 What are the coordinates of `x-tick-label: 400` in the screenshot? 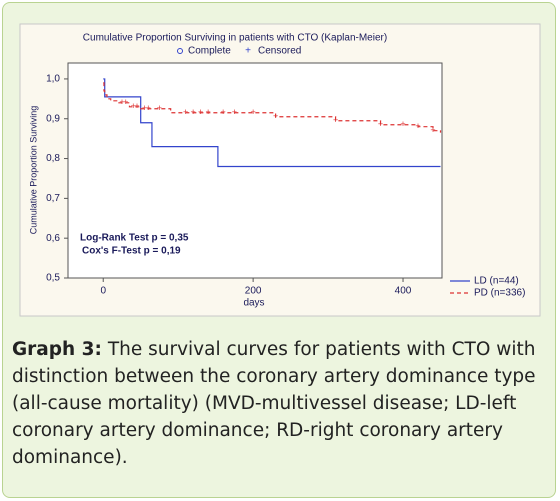 It's located at (403, 291).